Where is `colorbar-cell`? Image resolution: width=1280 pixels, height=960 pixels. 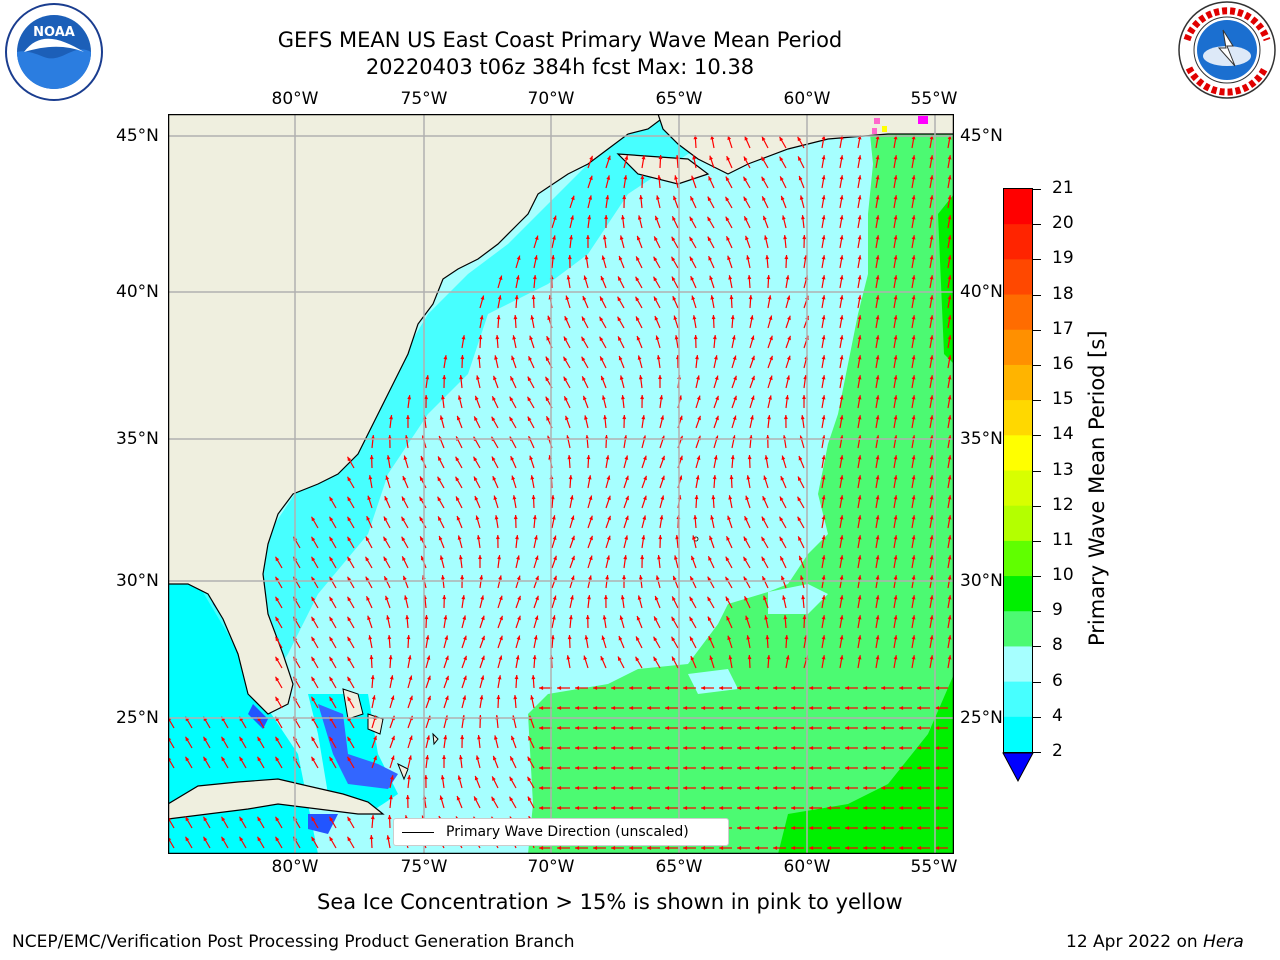 colorbar-cell is located at coordinates (1018, 523).